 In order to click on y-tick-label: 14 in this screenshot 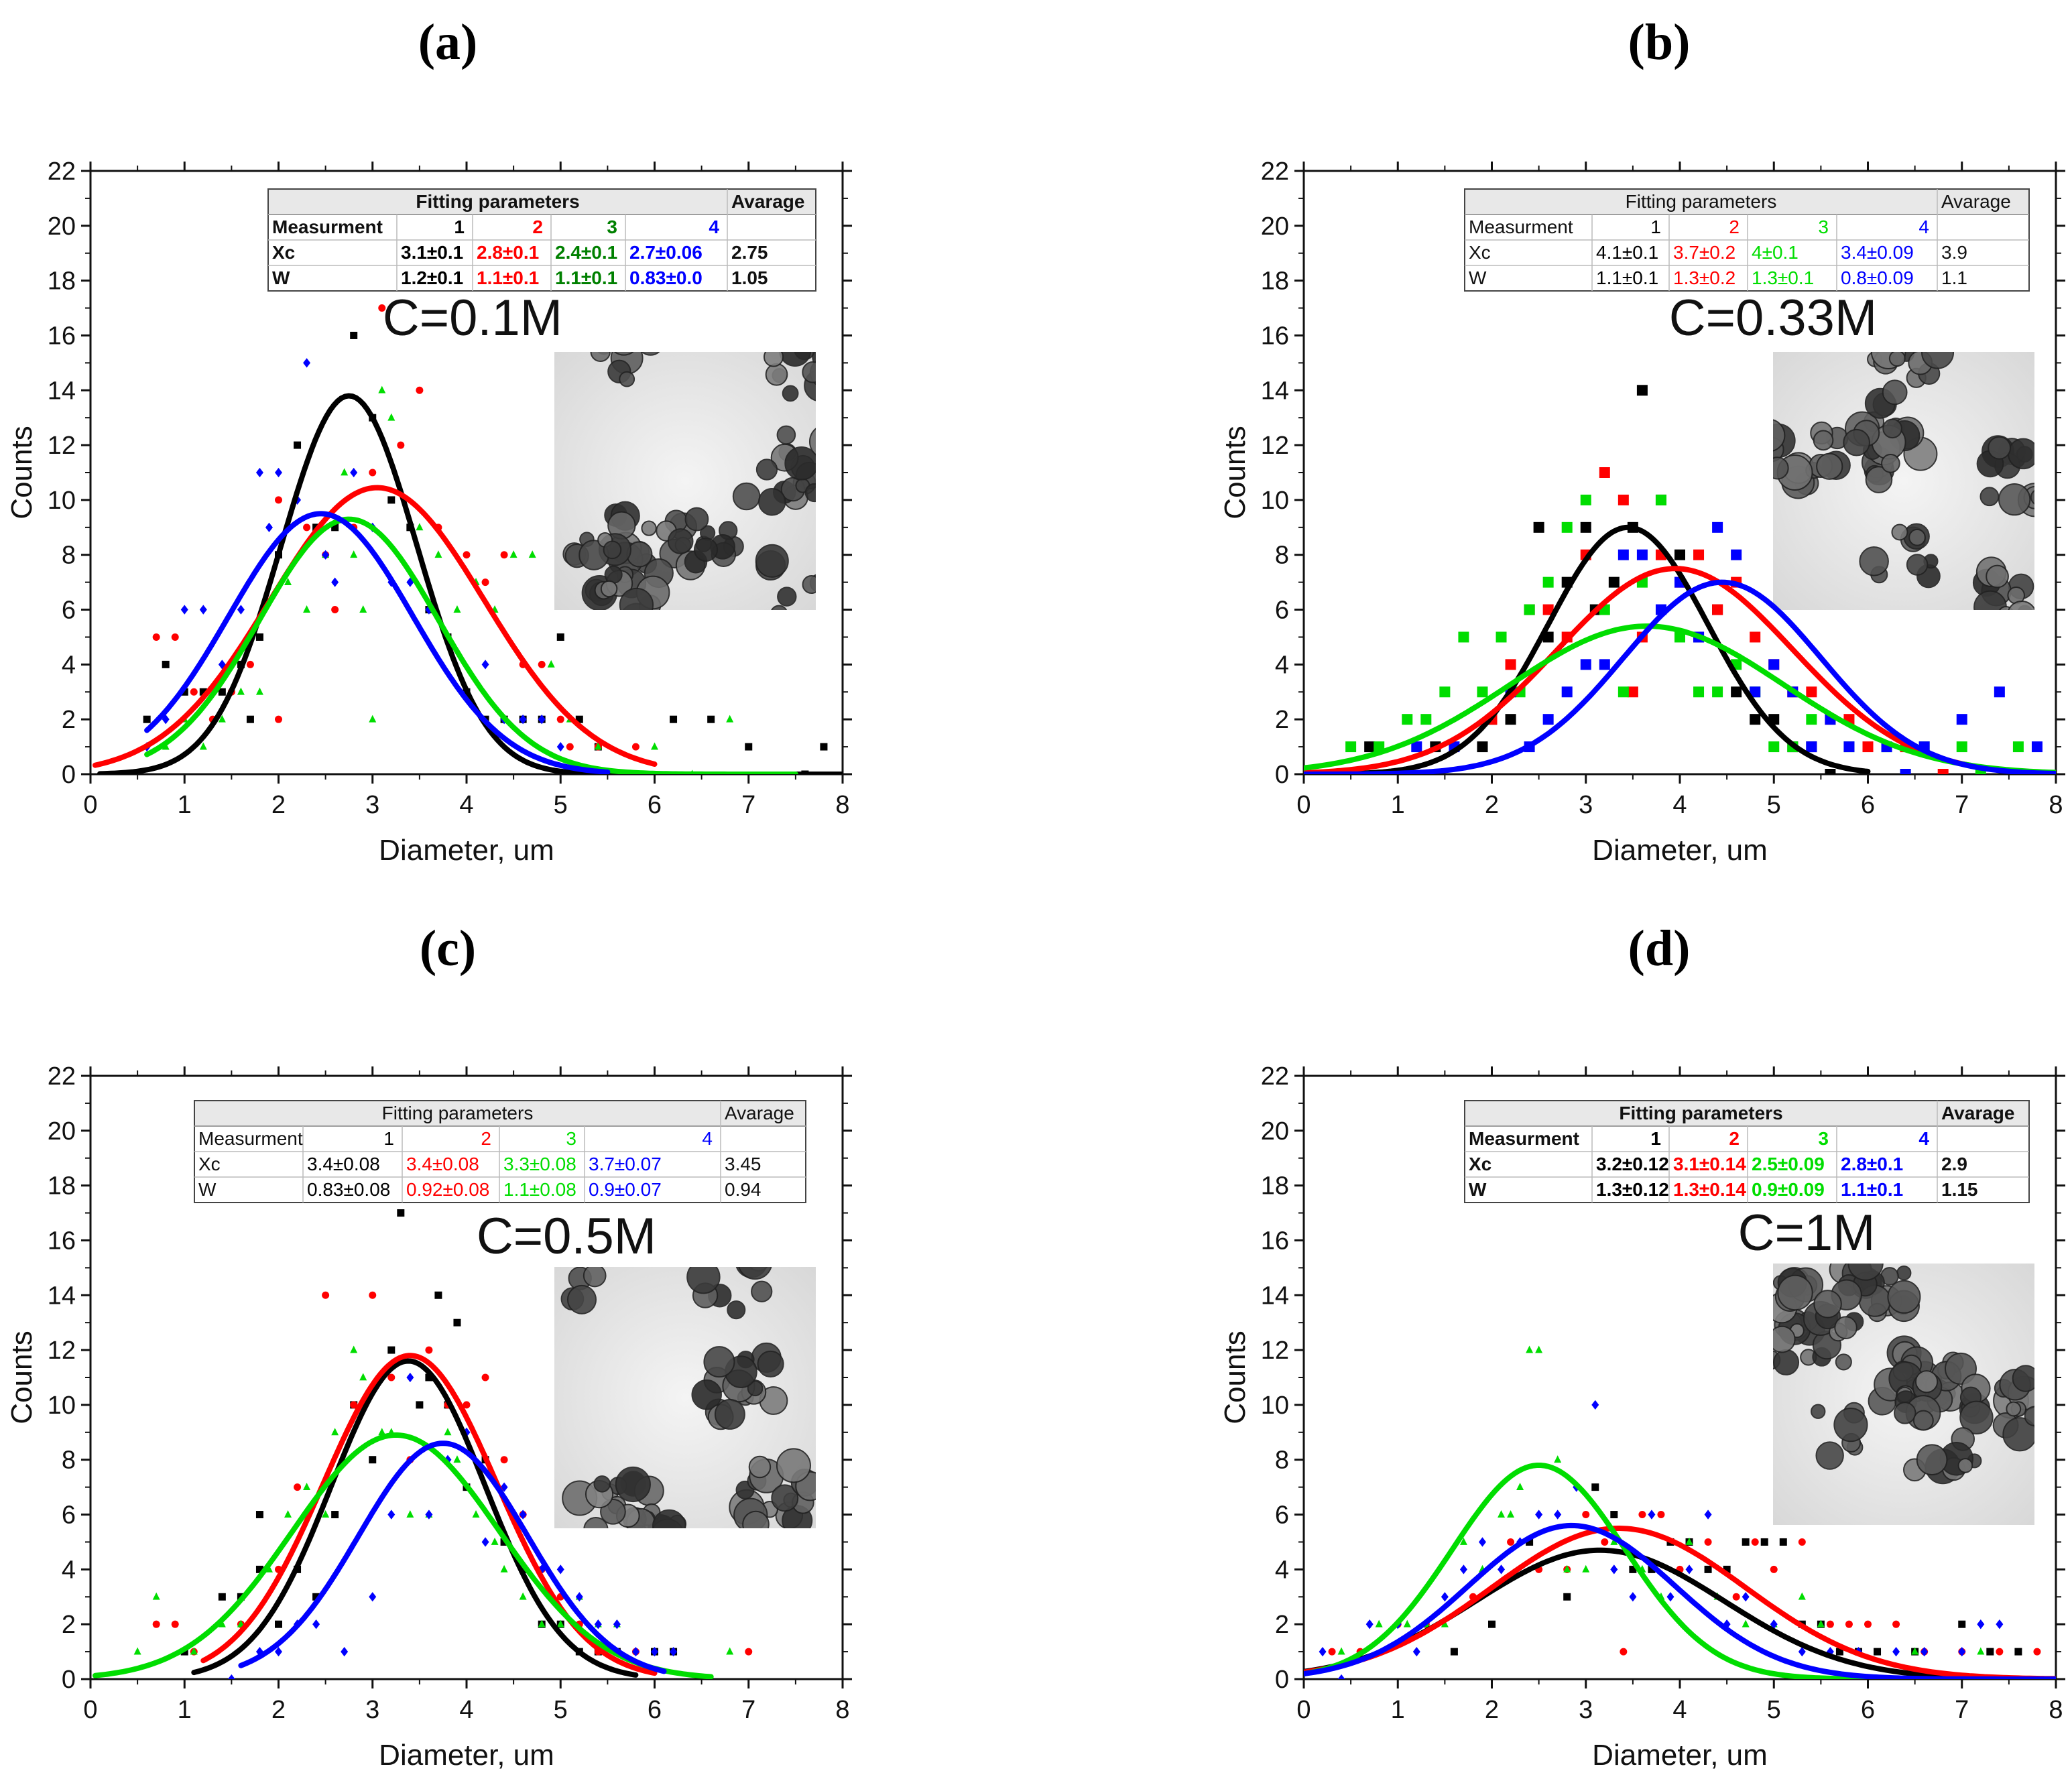, I will do `click(62, 1296)`.